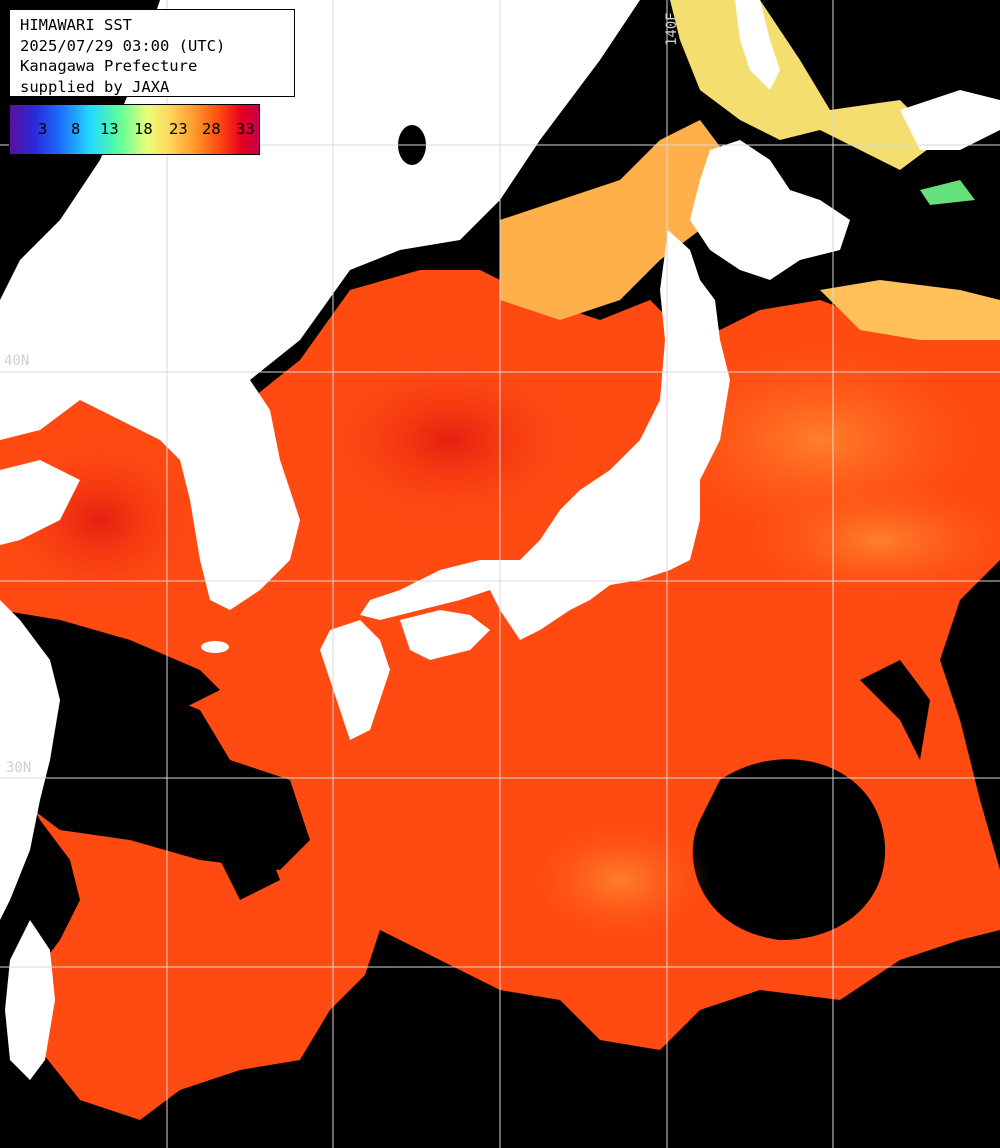 The image size is (1000, 1148). I want to click on sea-surface-north-cool, so click(805, 85).